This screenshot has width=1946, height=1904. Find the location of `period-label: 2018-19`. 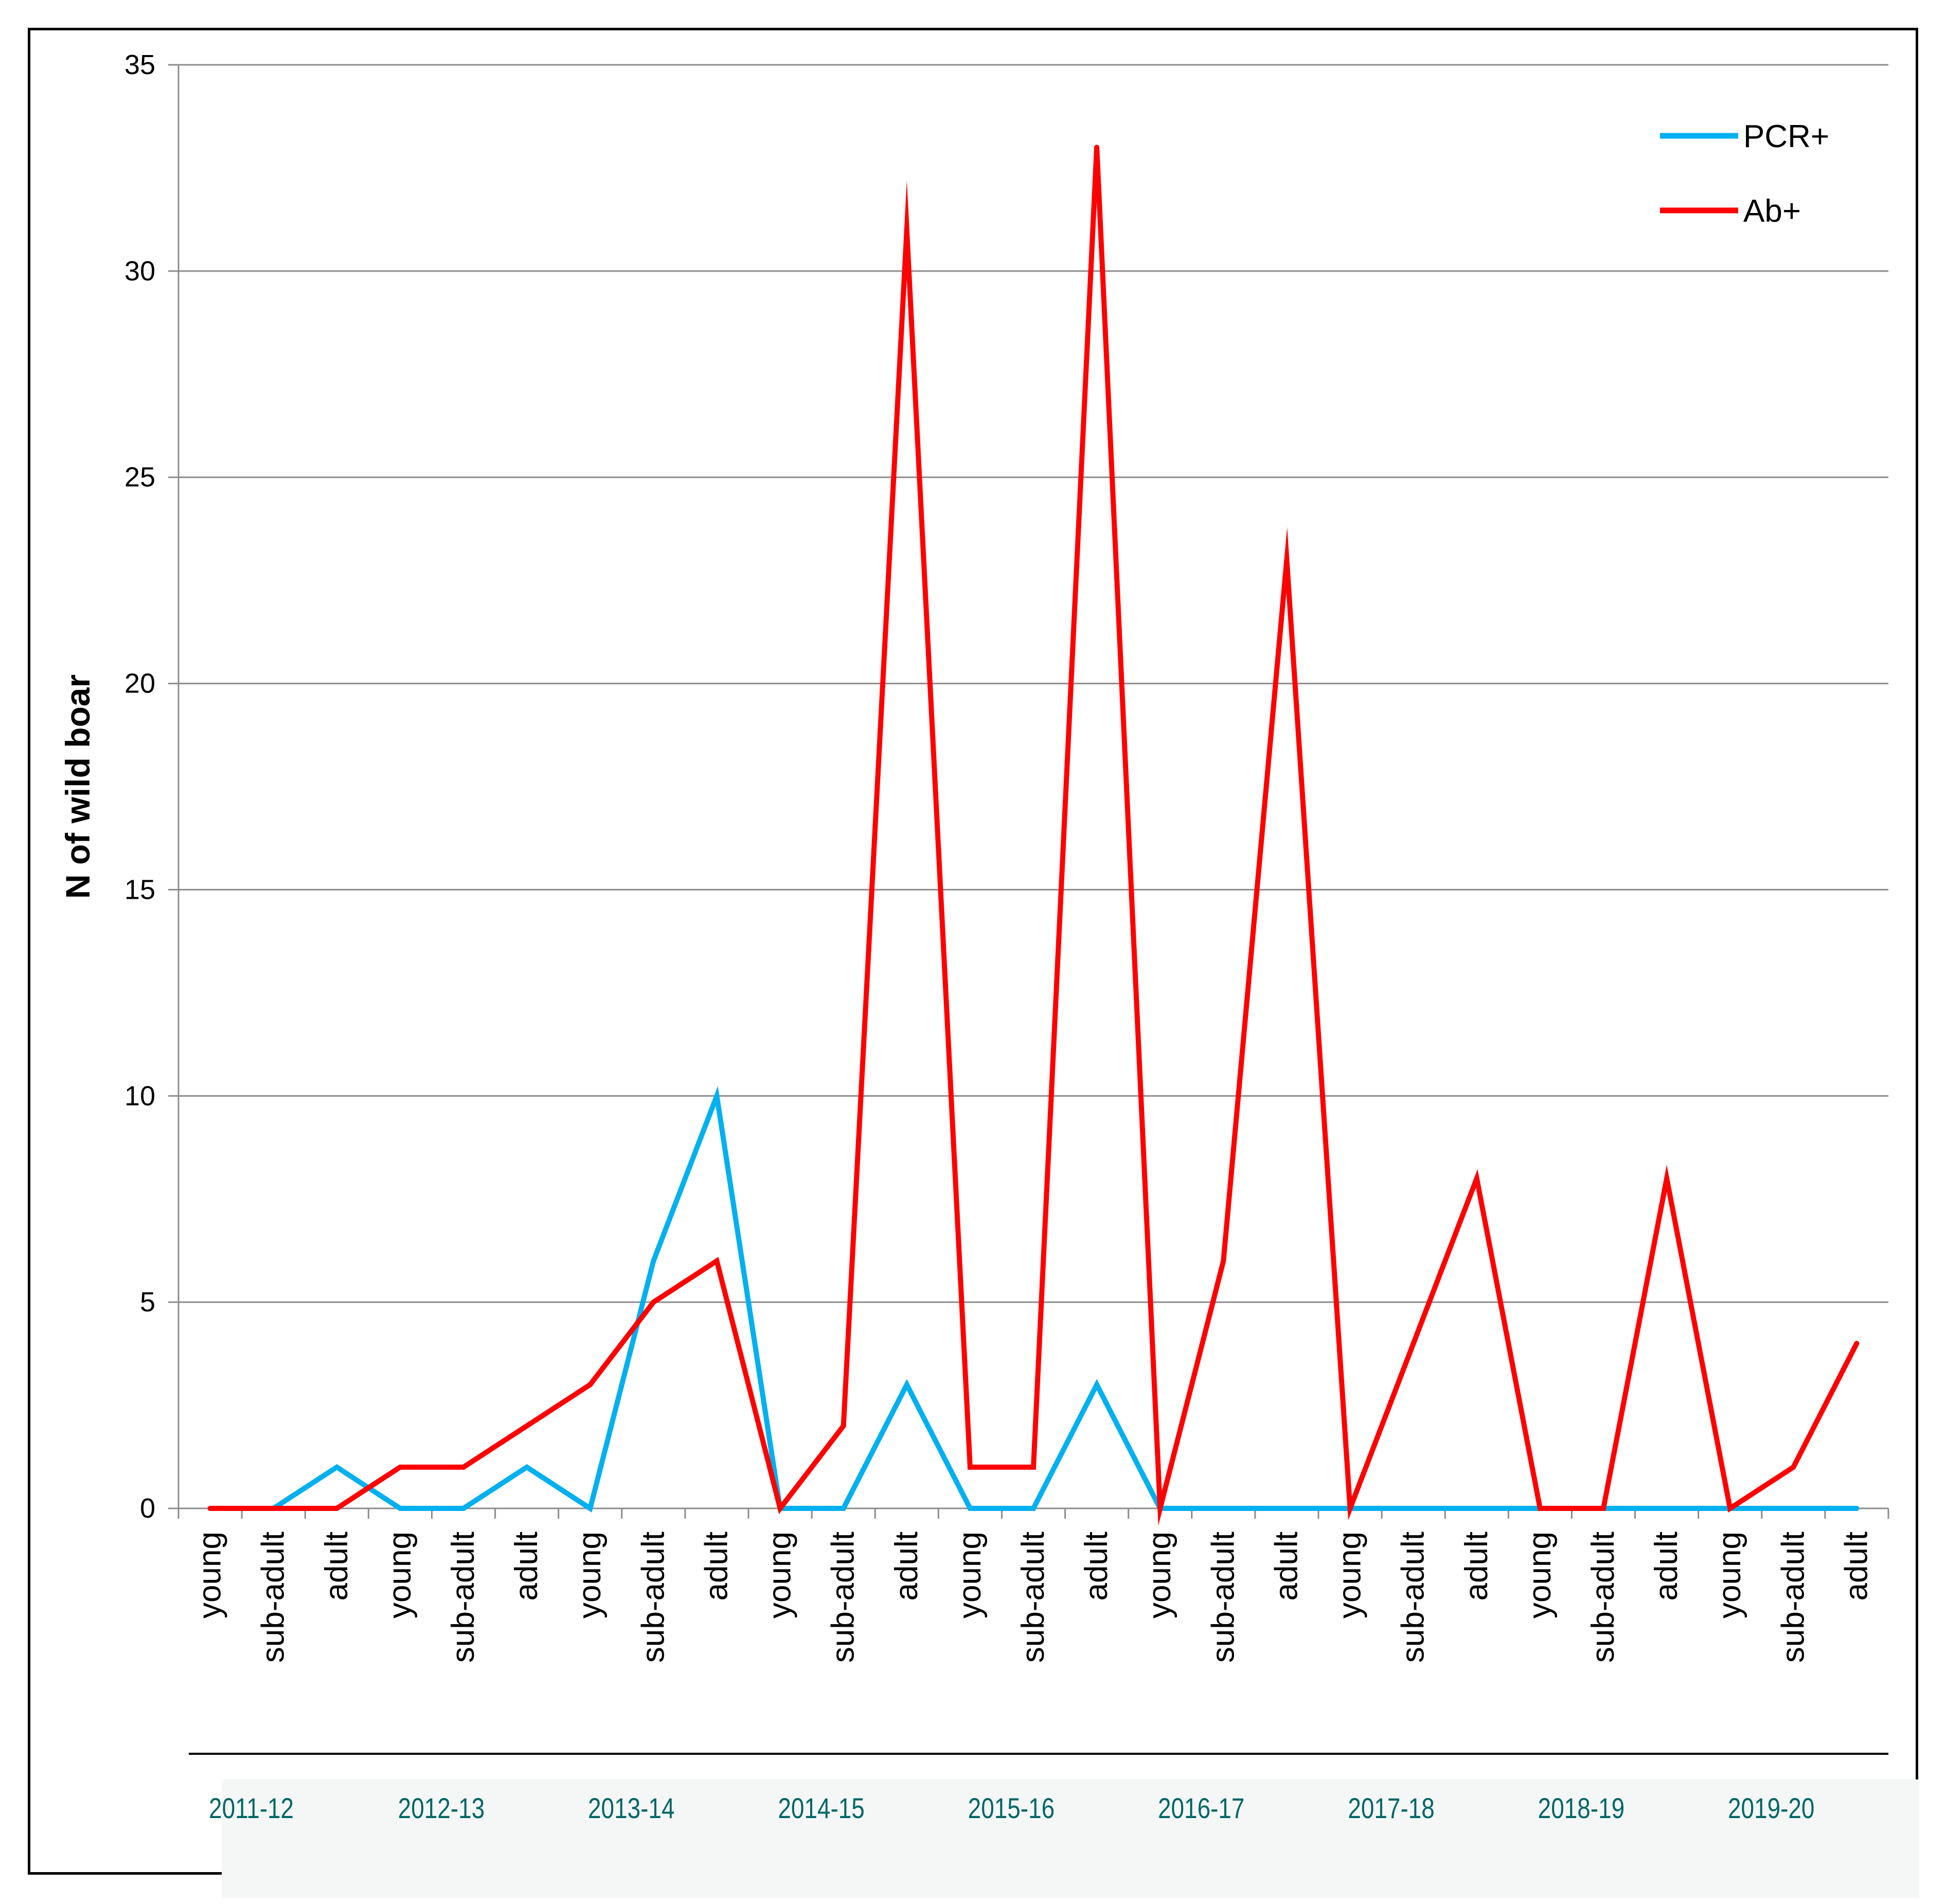

period-label: 2018-19 is located at coordinates (1581, 1808).